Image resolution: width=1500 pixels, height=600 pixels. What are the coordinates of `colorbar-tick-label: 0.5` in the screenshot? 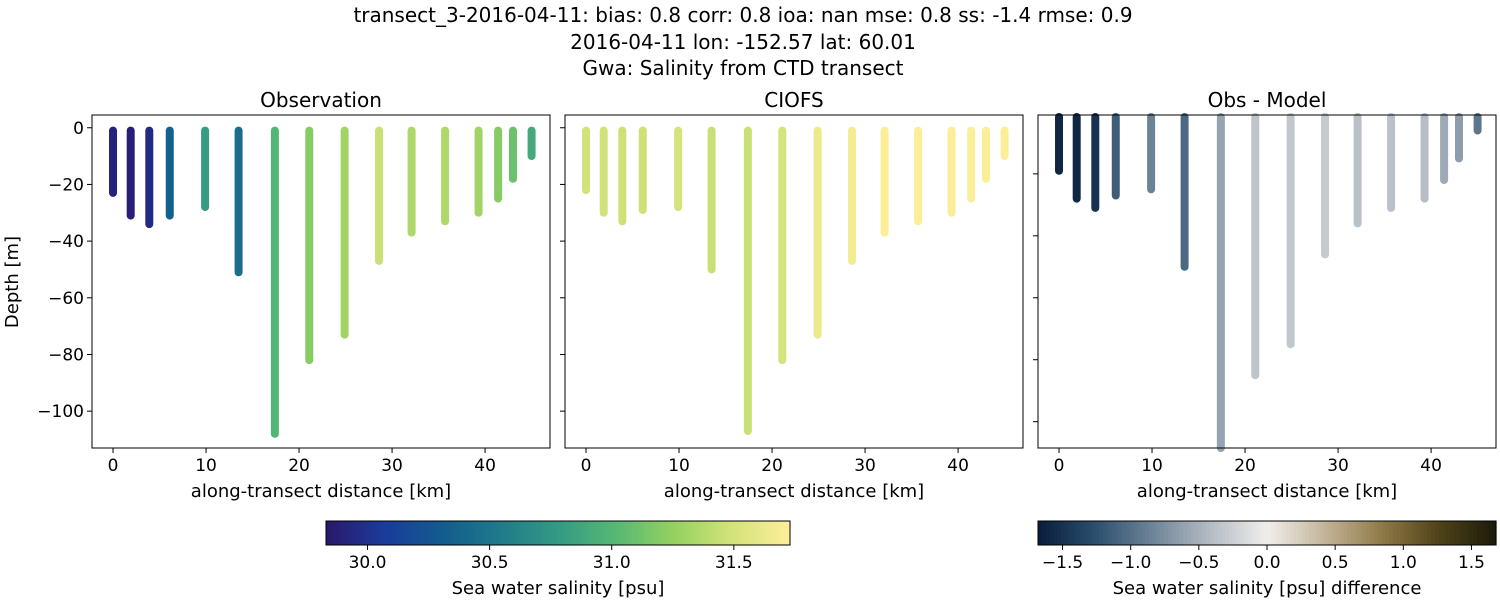 It's located at (1335, 563).